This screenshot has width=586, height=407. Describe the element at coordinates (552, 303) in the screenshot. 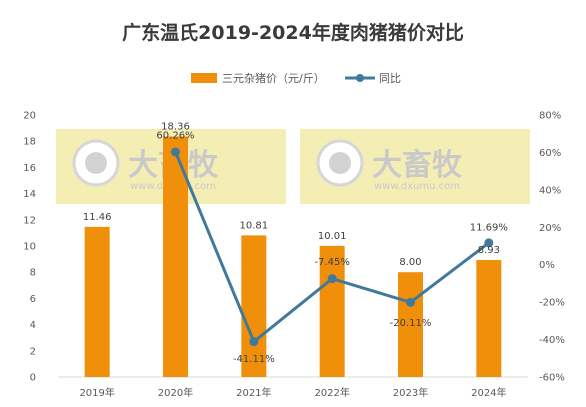

I see `y-right-tick-label: -20%` at that location.